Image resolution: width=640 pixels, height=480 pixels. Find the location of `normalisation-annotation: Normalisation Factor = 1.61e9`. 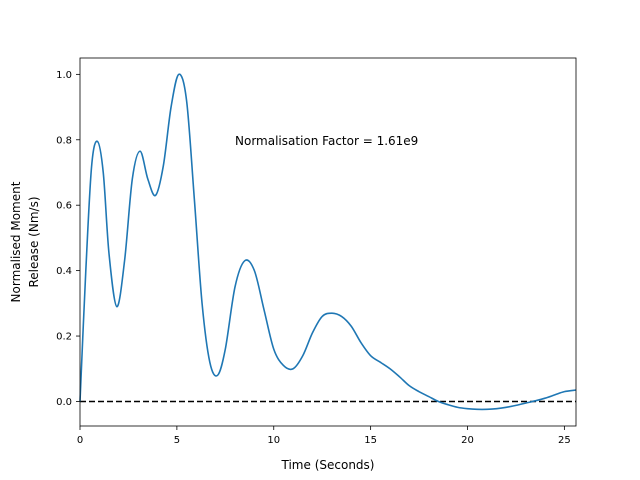

normalisation-annotation: Normalisation Factor = 1.61e9 is located at coordinates (326, 141).